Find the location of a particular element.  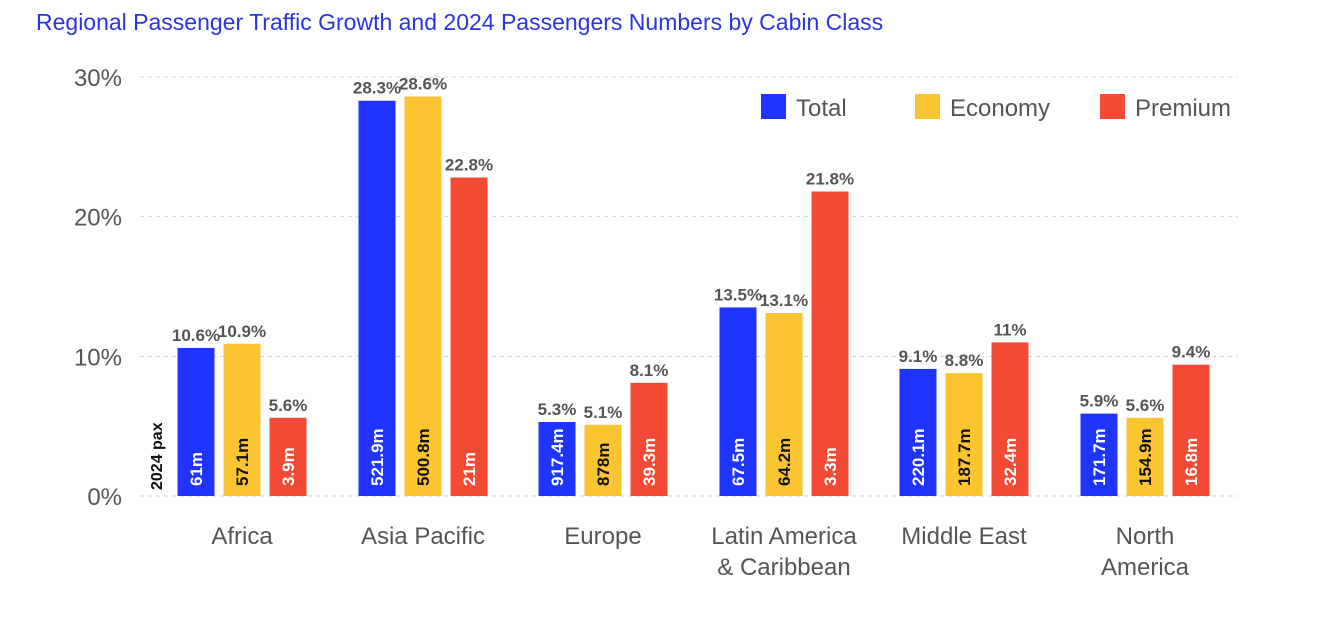

legend-label: Premium is located at coordinates (1183, 108).